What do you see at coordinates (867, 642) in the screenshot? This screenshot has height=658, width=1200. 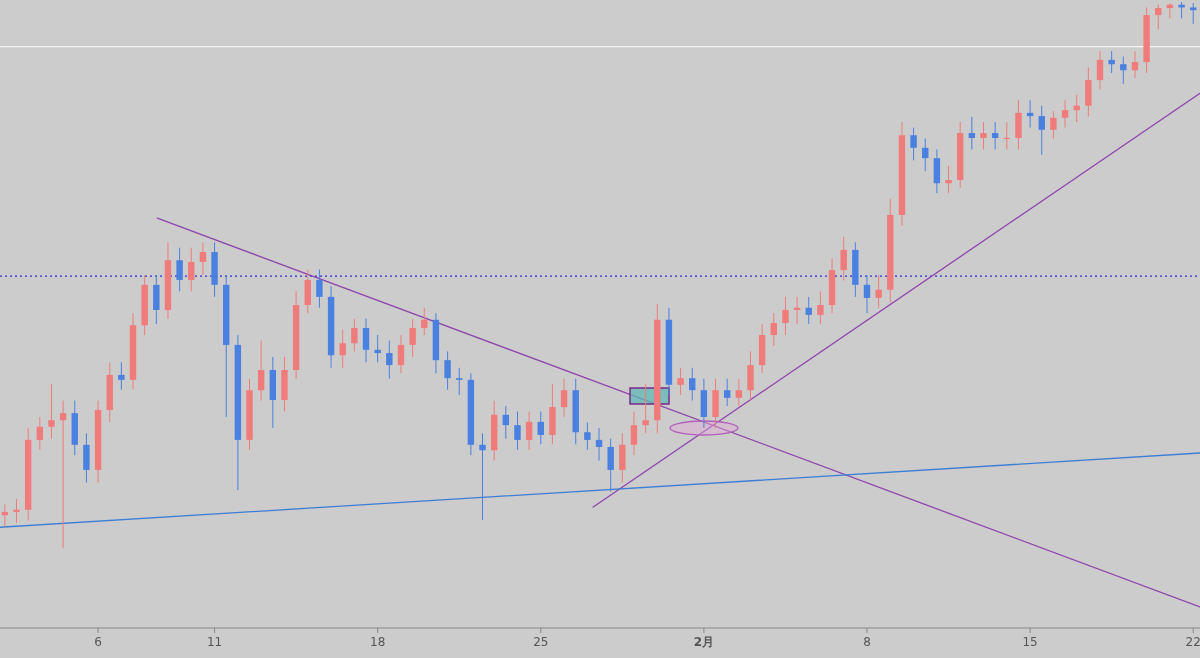 I see `x-tick-label: 8` at bounding box center [867, 642].